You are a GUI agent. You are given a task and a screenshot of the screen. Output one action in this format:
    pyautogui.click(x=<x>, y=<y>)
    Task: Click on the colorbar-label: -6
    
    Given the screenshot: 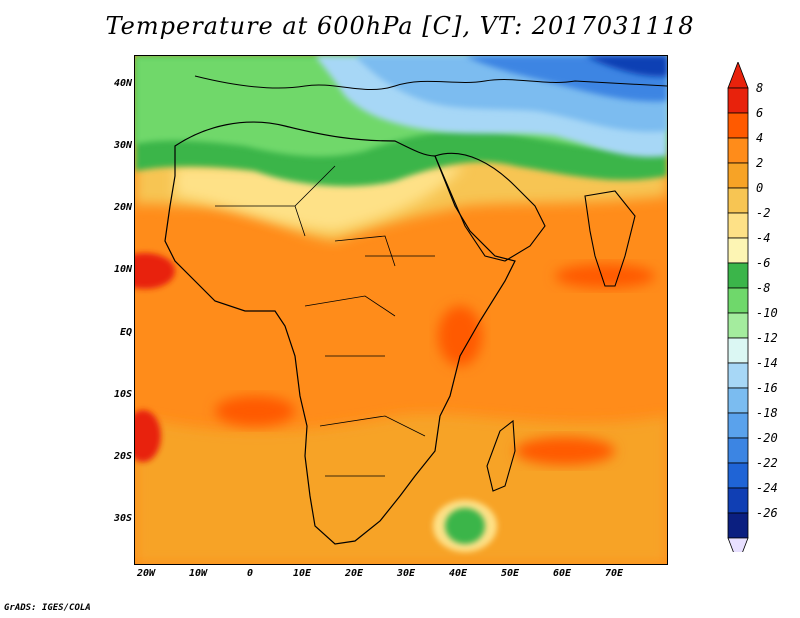 What is the action you would take?
    pyautogui.click(x=763, y=263)
    